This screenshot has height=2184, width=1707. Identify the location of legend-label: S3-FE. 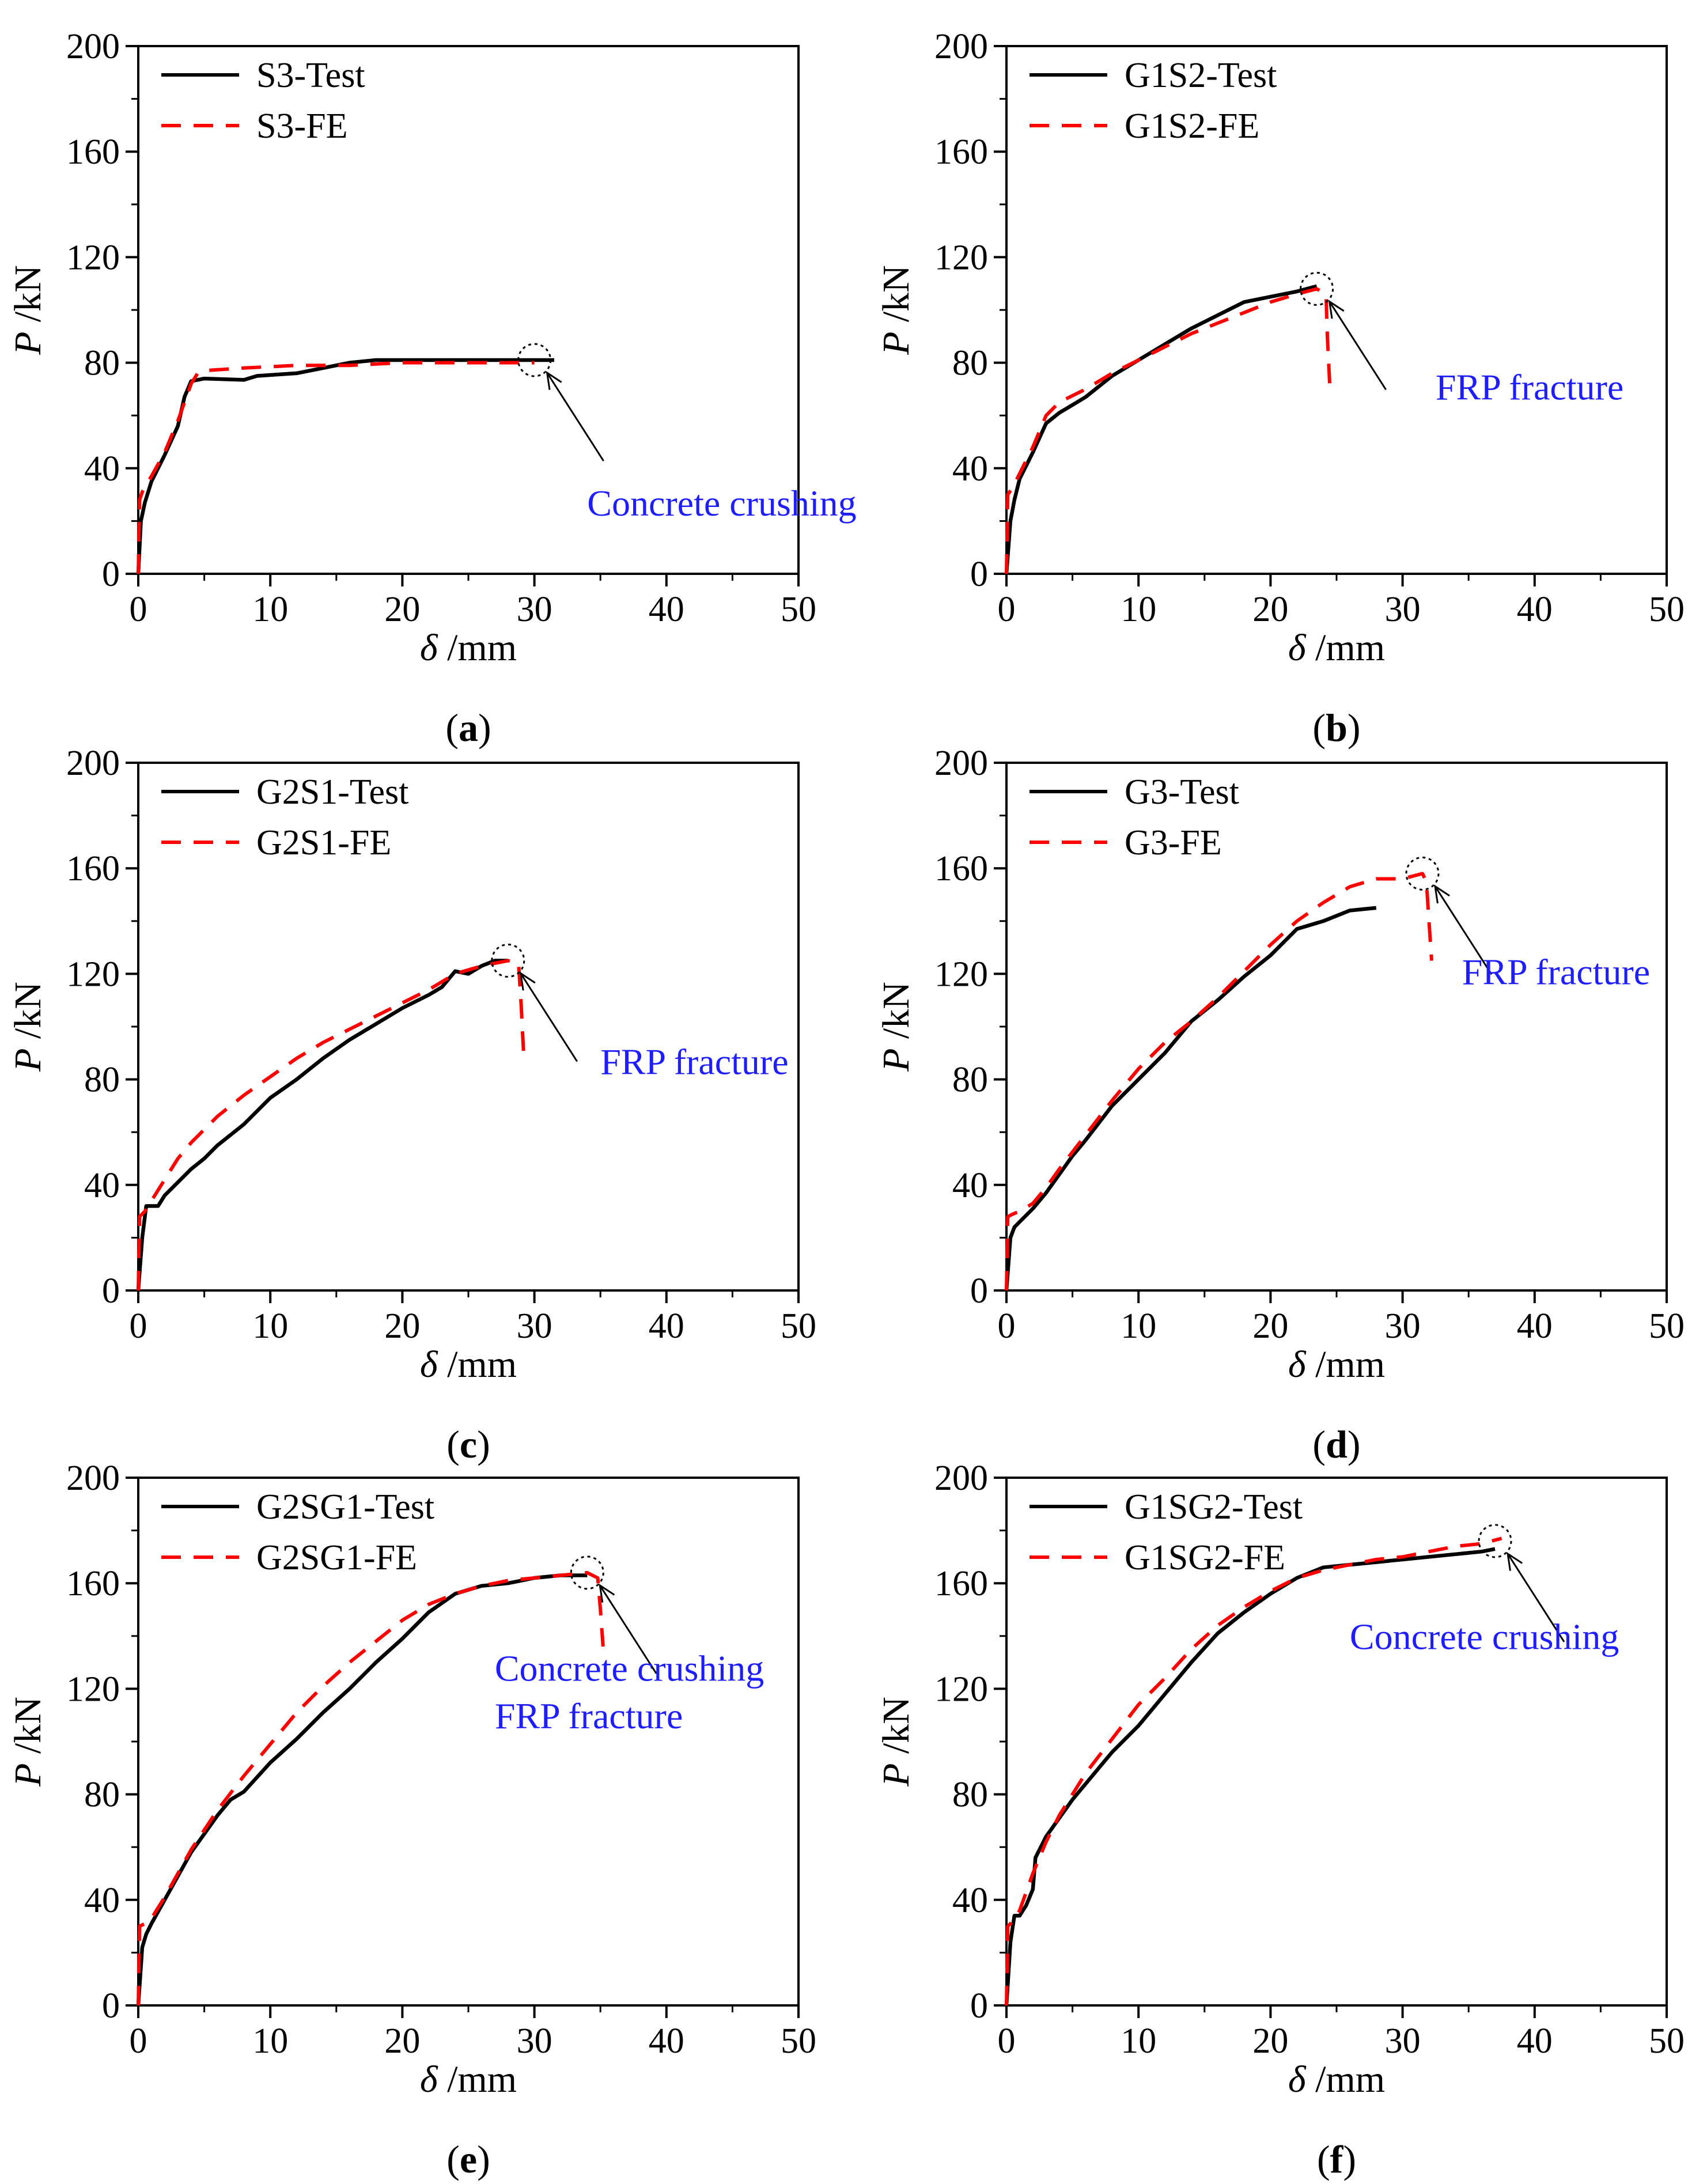
(301, 127).